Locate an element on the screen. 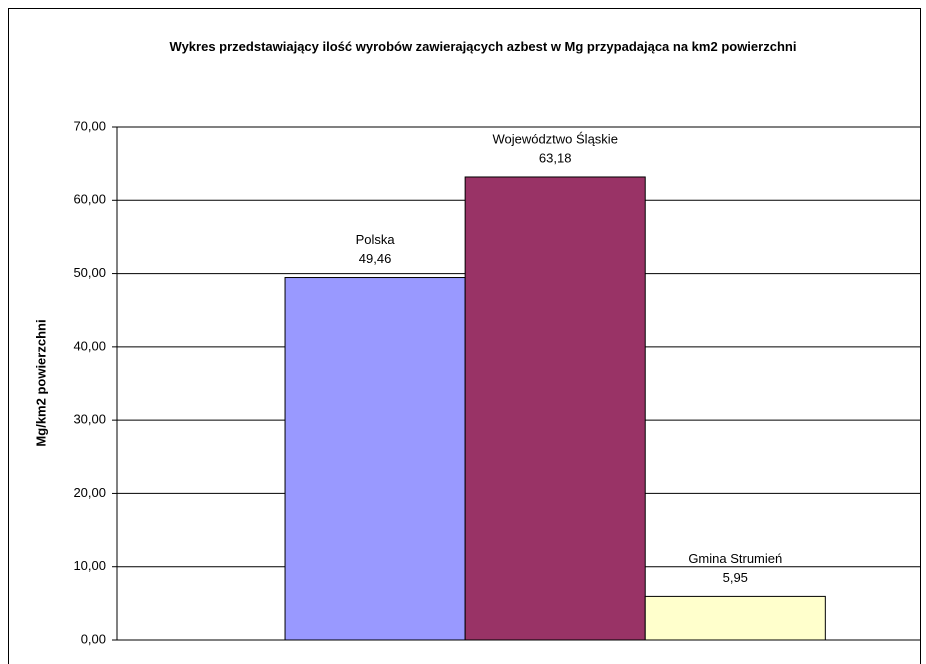  y-tick-label: 20,00 is located at coordinates (89, 492).